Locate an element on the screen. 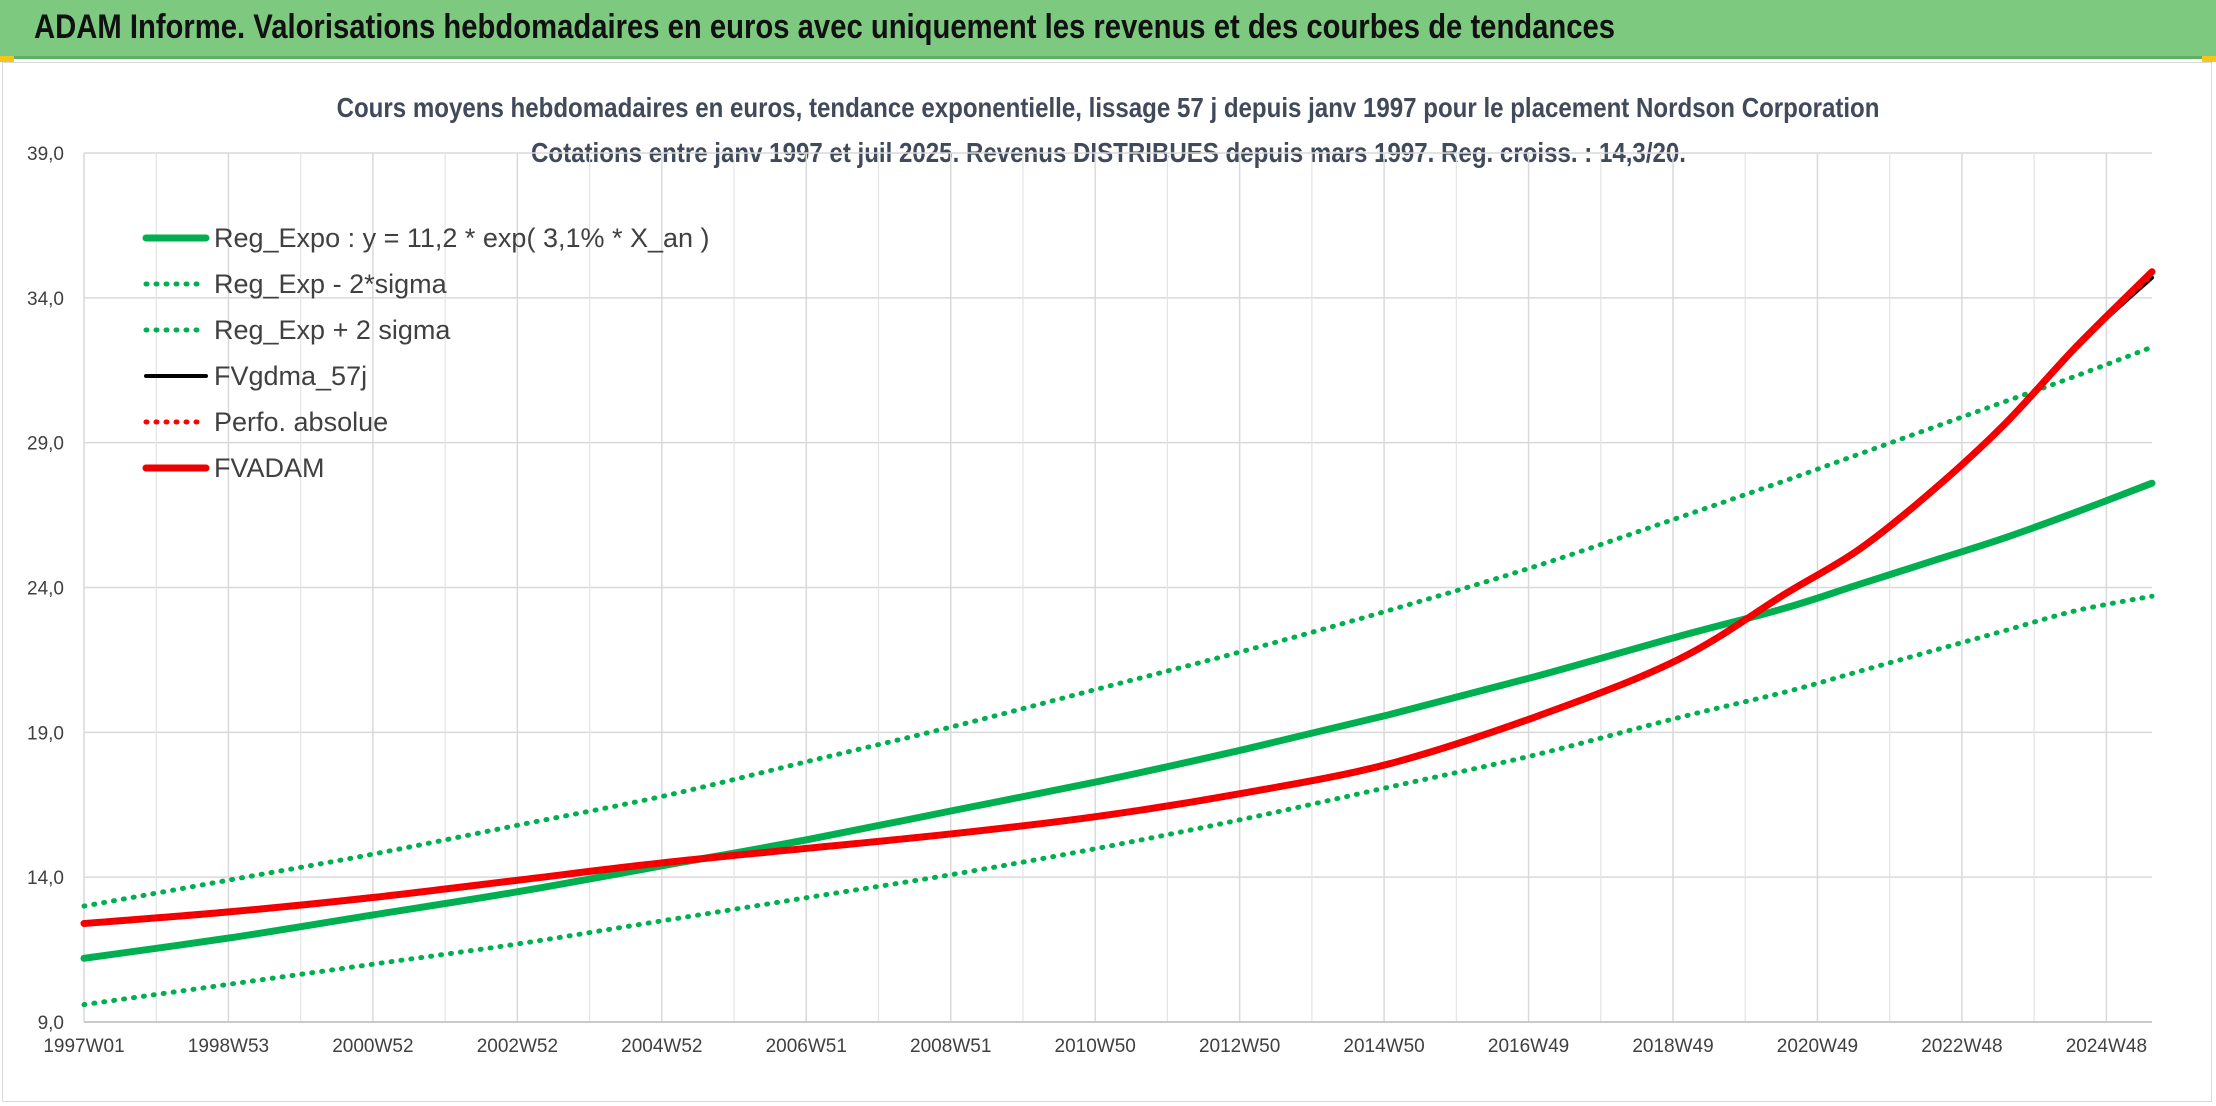  y-tick-label: 24,0 is located at coordinates (45, 589).